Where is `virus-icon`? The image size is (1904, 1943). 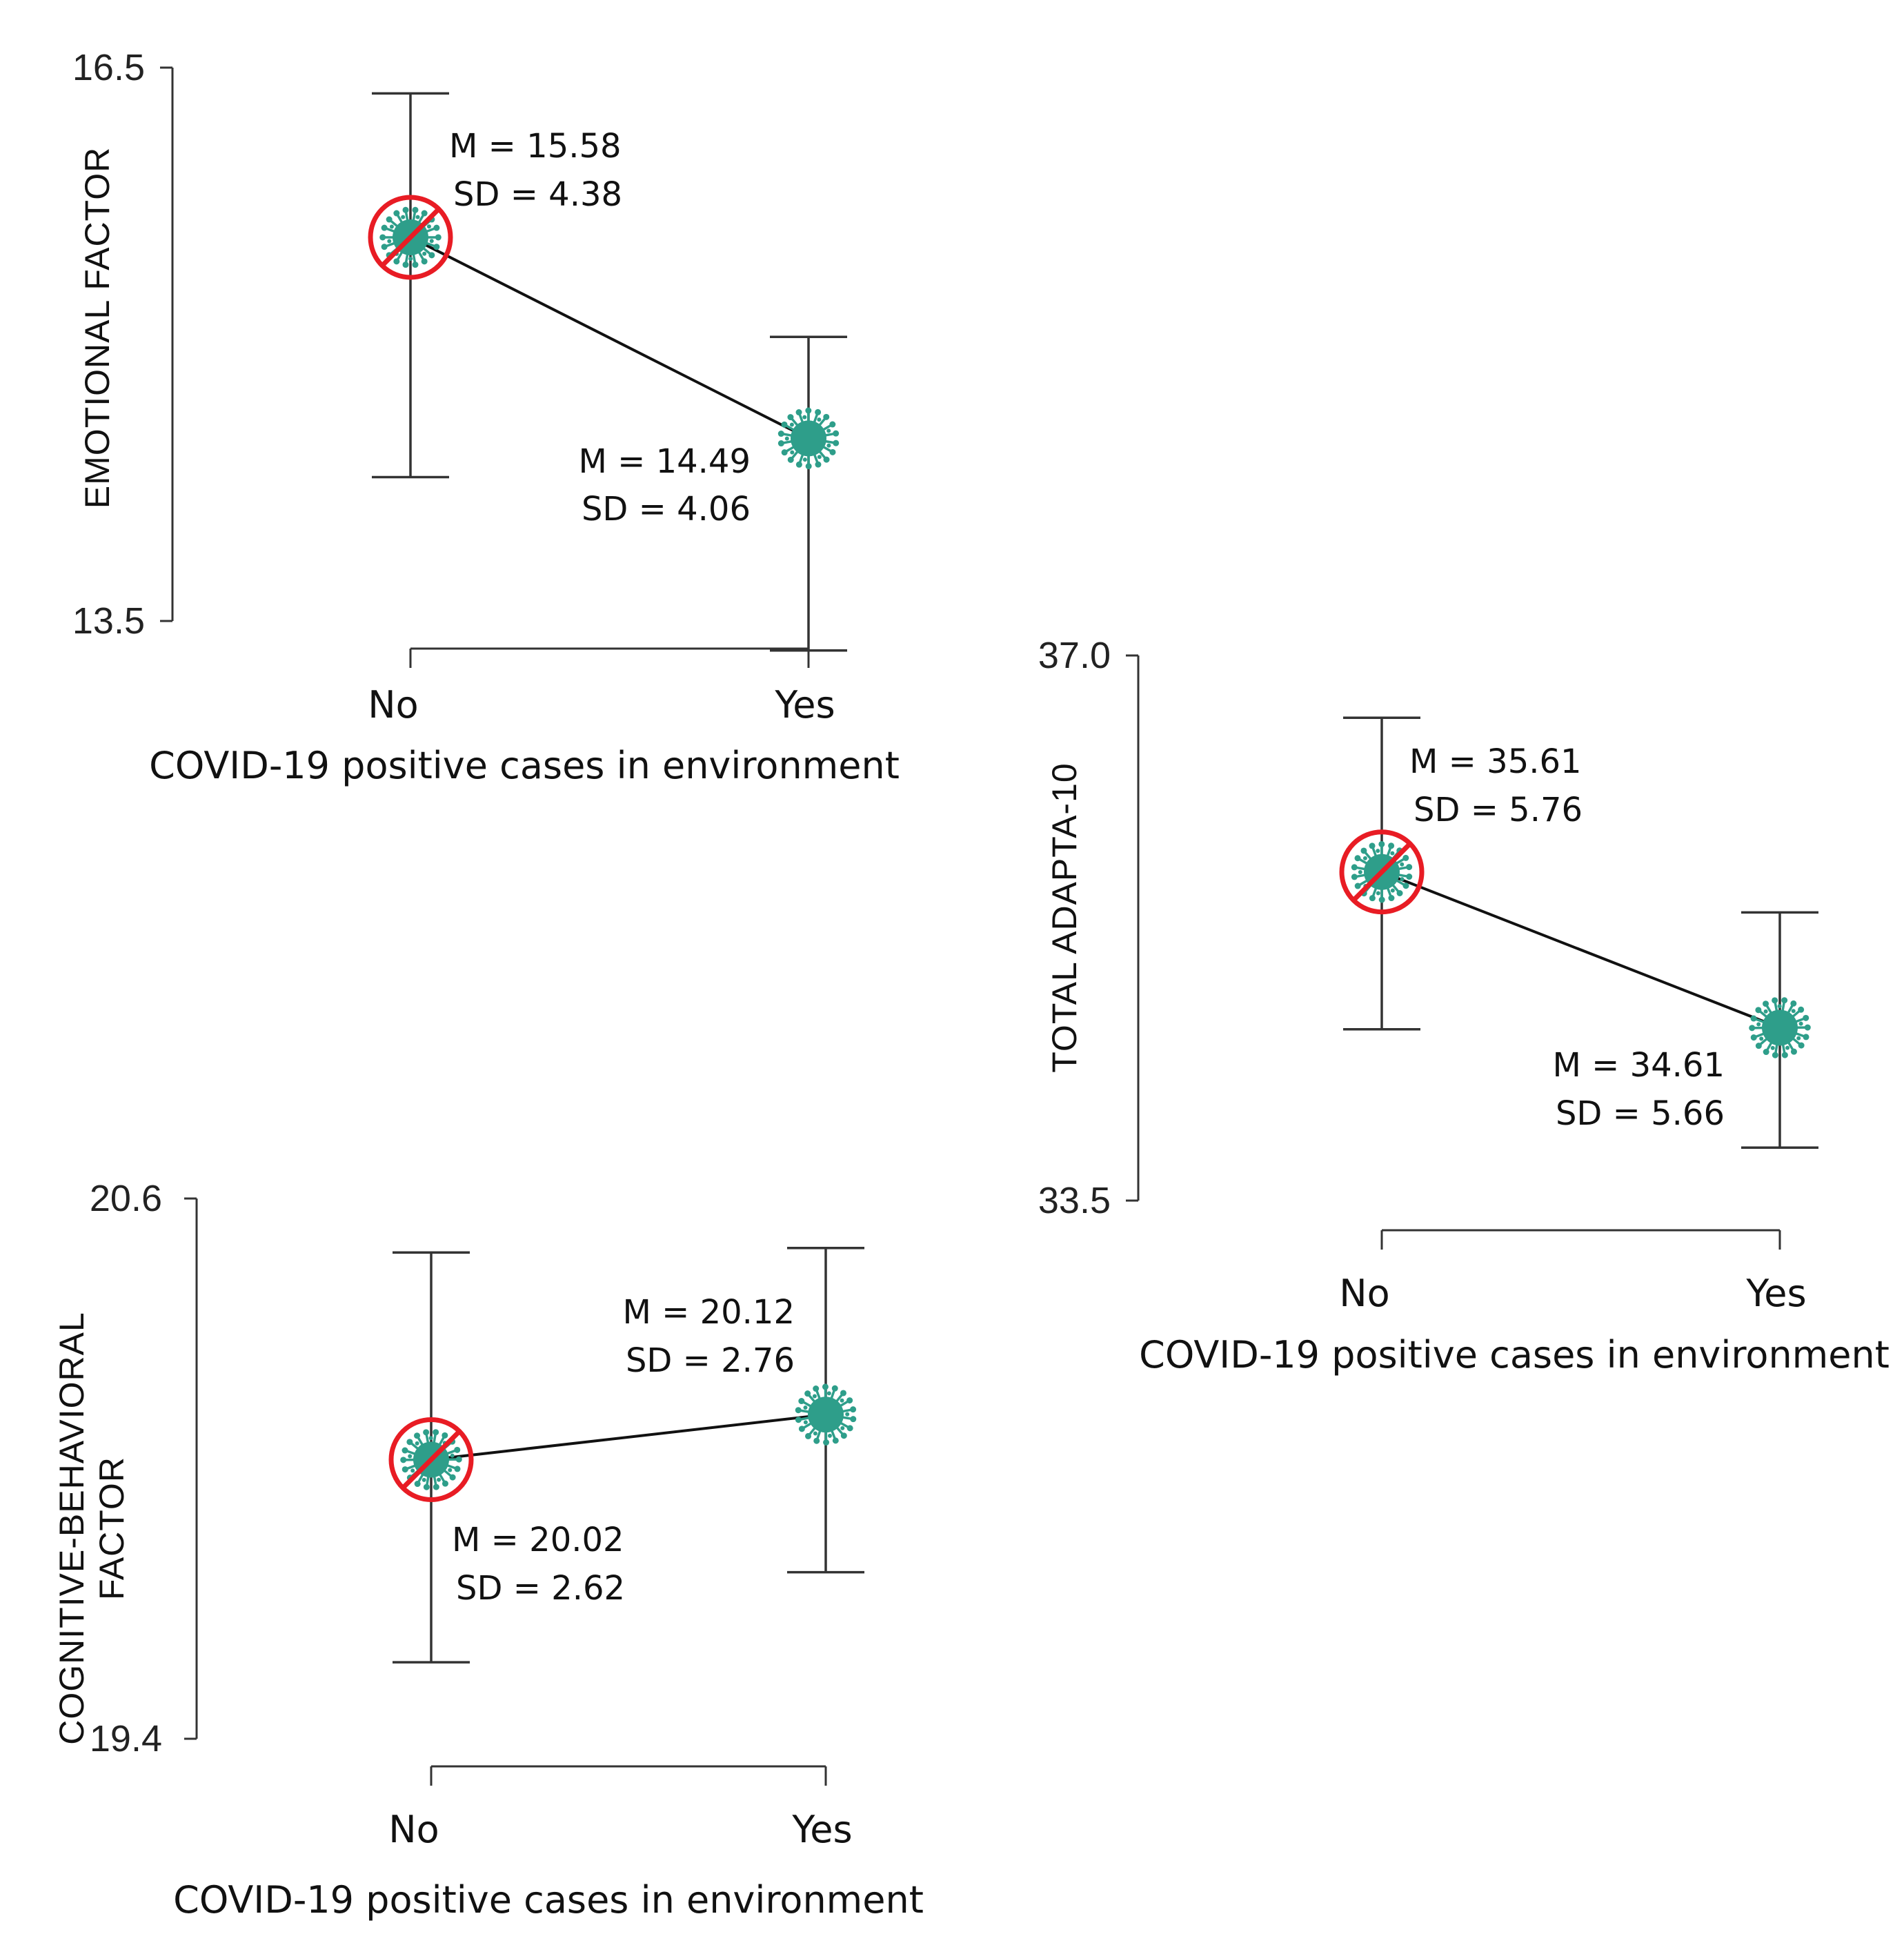
virus-icon is located at coordinates (1780, 1027).